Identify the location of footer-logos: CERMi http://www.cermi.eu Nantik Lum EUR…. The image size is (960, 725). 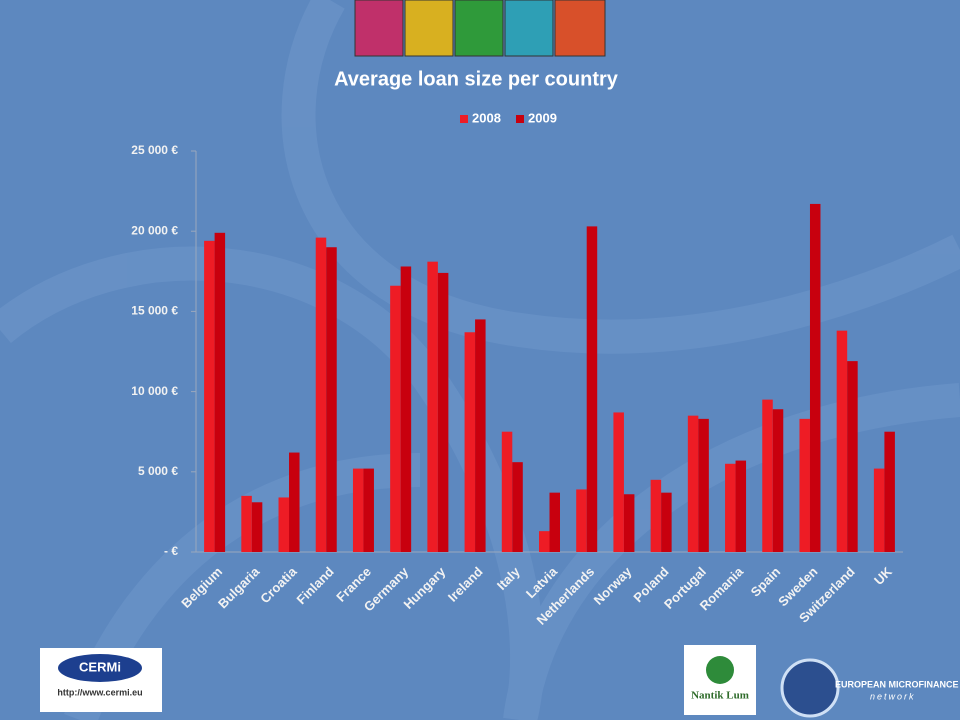
(499, 681).